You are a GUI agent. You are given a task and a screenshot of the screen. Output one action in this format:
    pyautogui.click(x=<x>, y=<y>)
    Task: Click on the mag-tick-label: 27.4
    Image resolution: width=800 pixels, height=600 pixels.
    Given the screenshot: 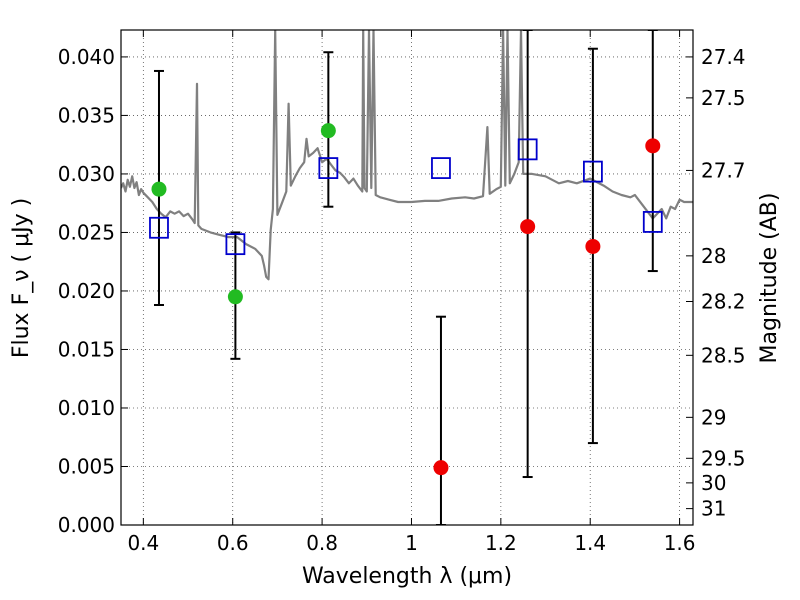 What is the action you would take?
    pyautogui.click(x=723, y=57)
    